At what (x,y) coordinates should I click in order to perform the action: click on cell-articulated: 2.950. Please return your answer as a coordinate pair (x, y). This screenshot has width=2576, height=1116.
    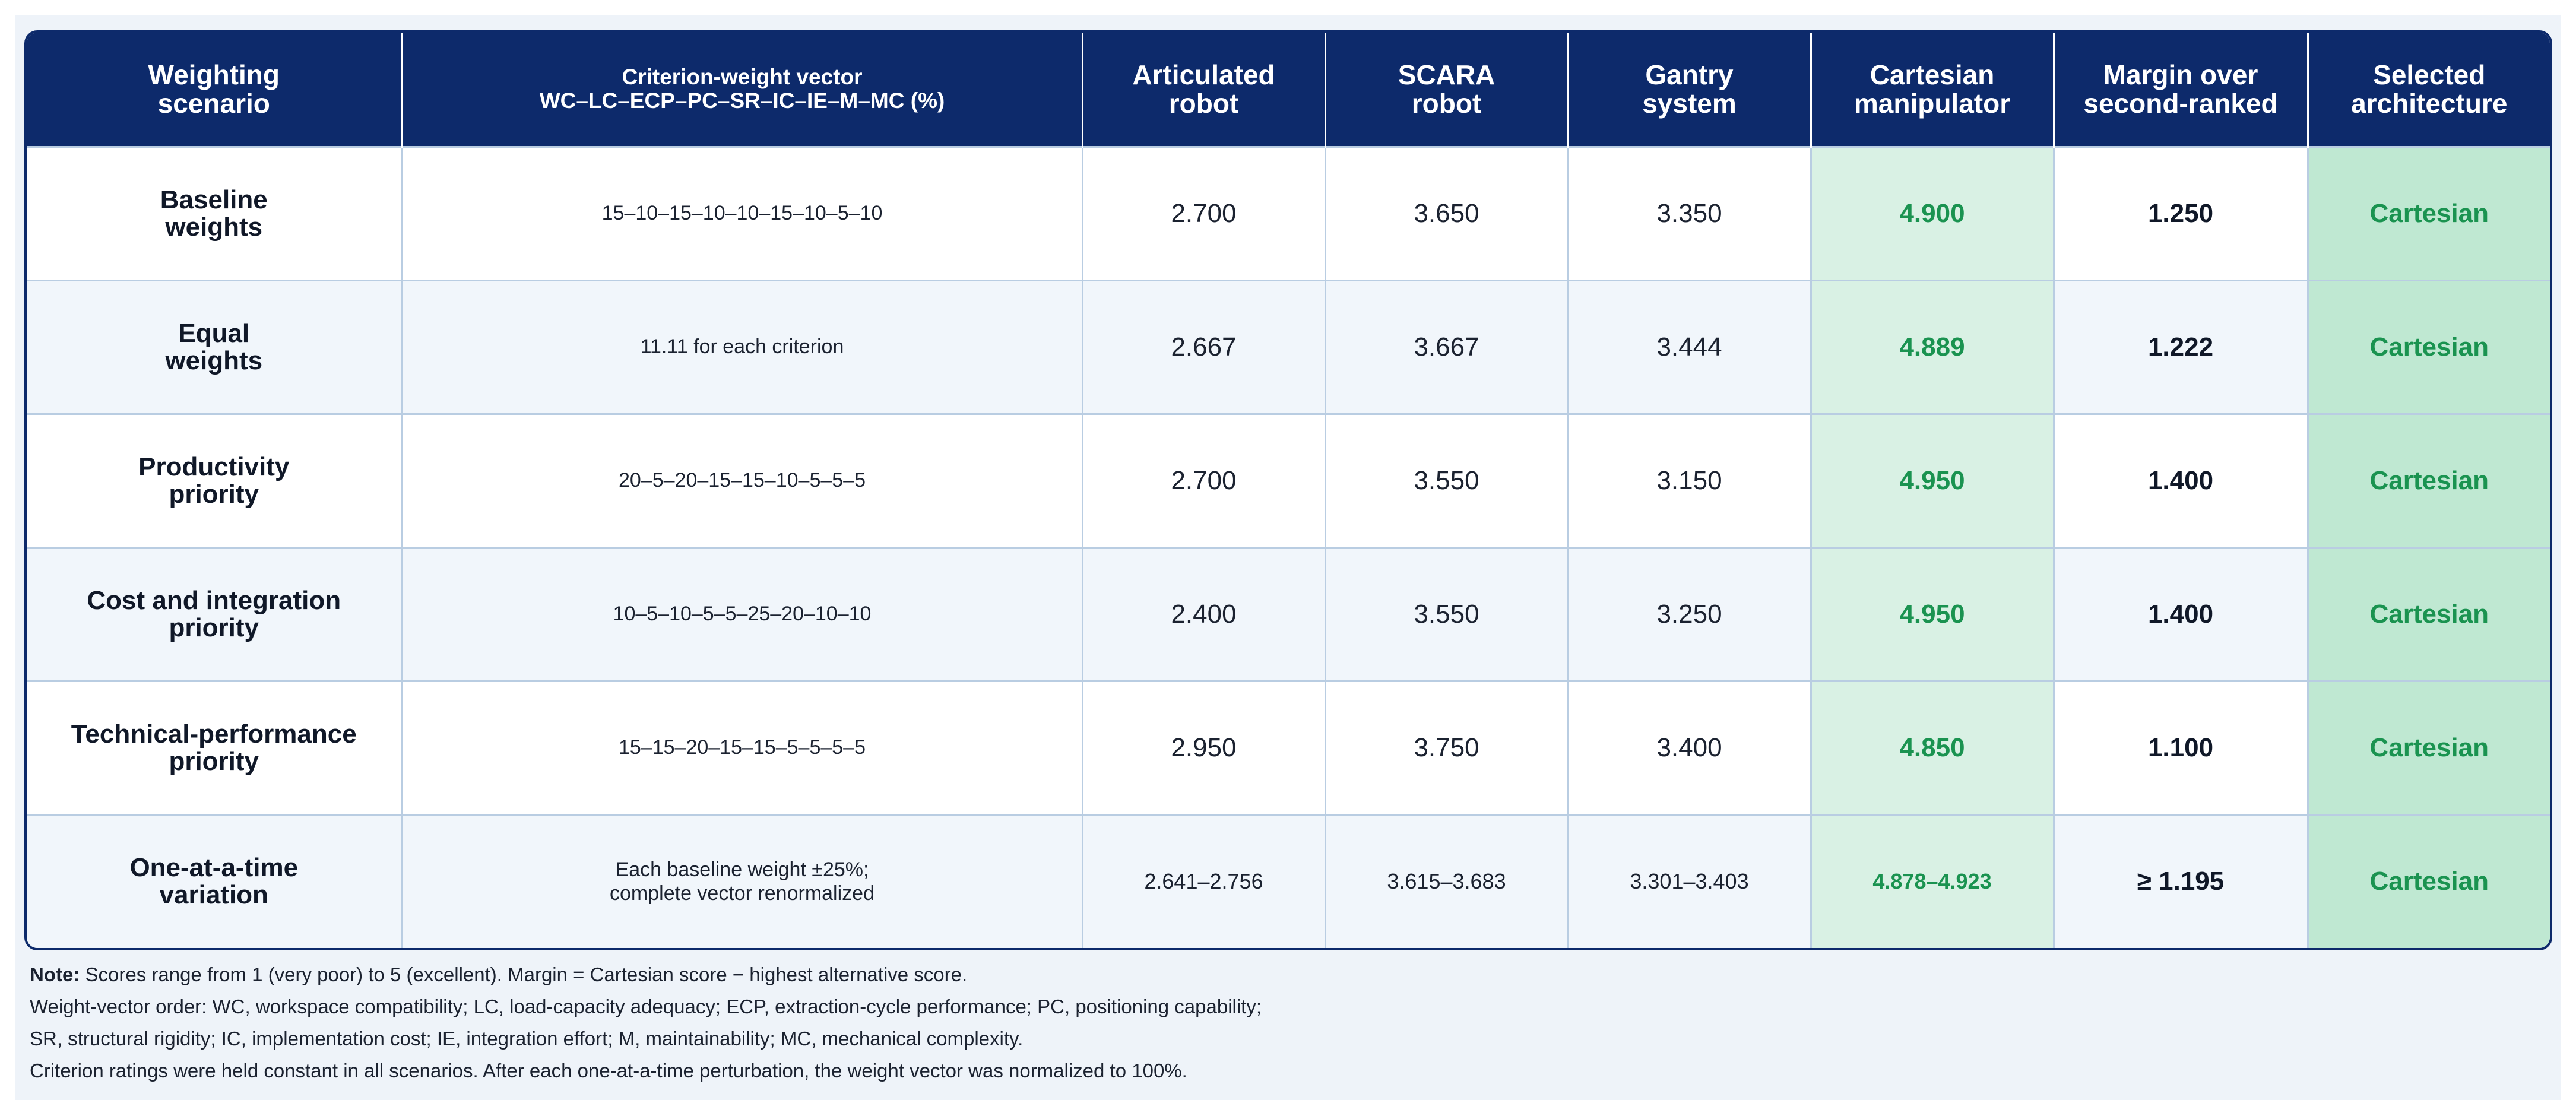
    Looking at the image, I should click on (1204, 747).